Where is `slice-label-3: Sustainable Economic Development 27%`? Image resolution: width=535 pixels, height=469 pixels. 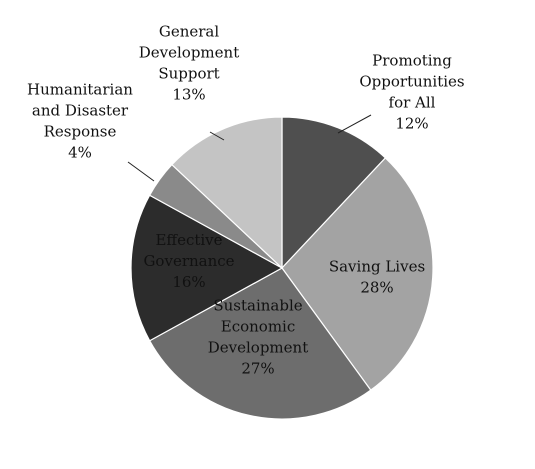 slice-label-3: Sustainable Economic Development 27% is located at coordinates (258, 337).